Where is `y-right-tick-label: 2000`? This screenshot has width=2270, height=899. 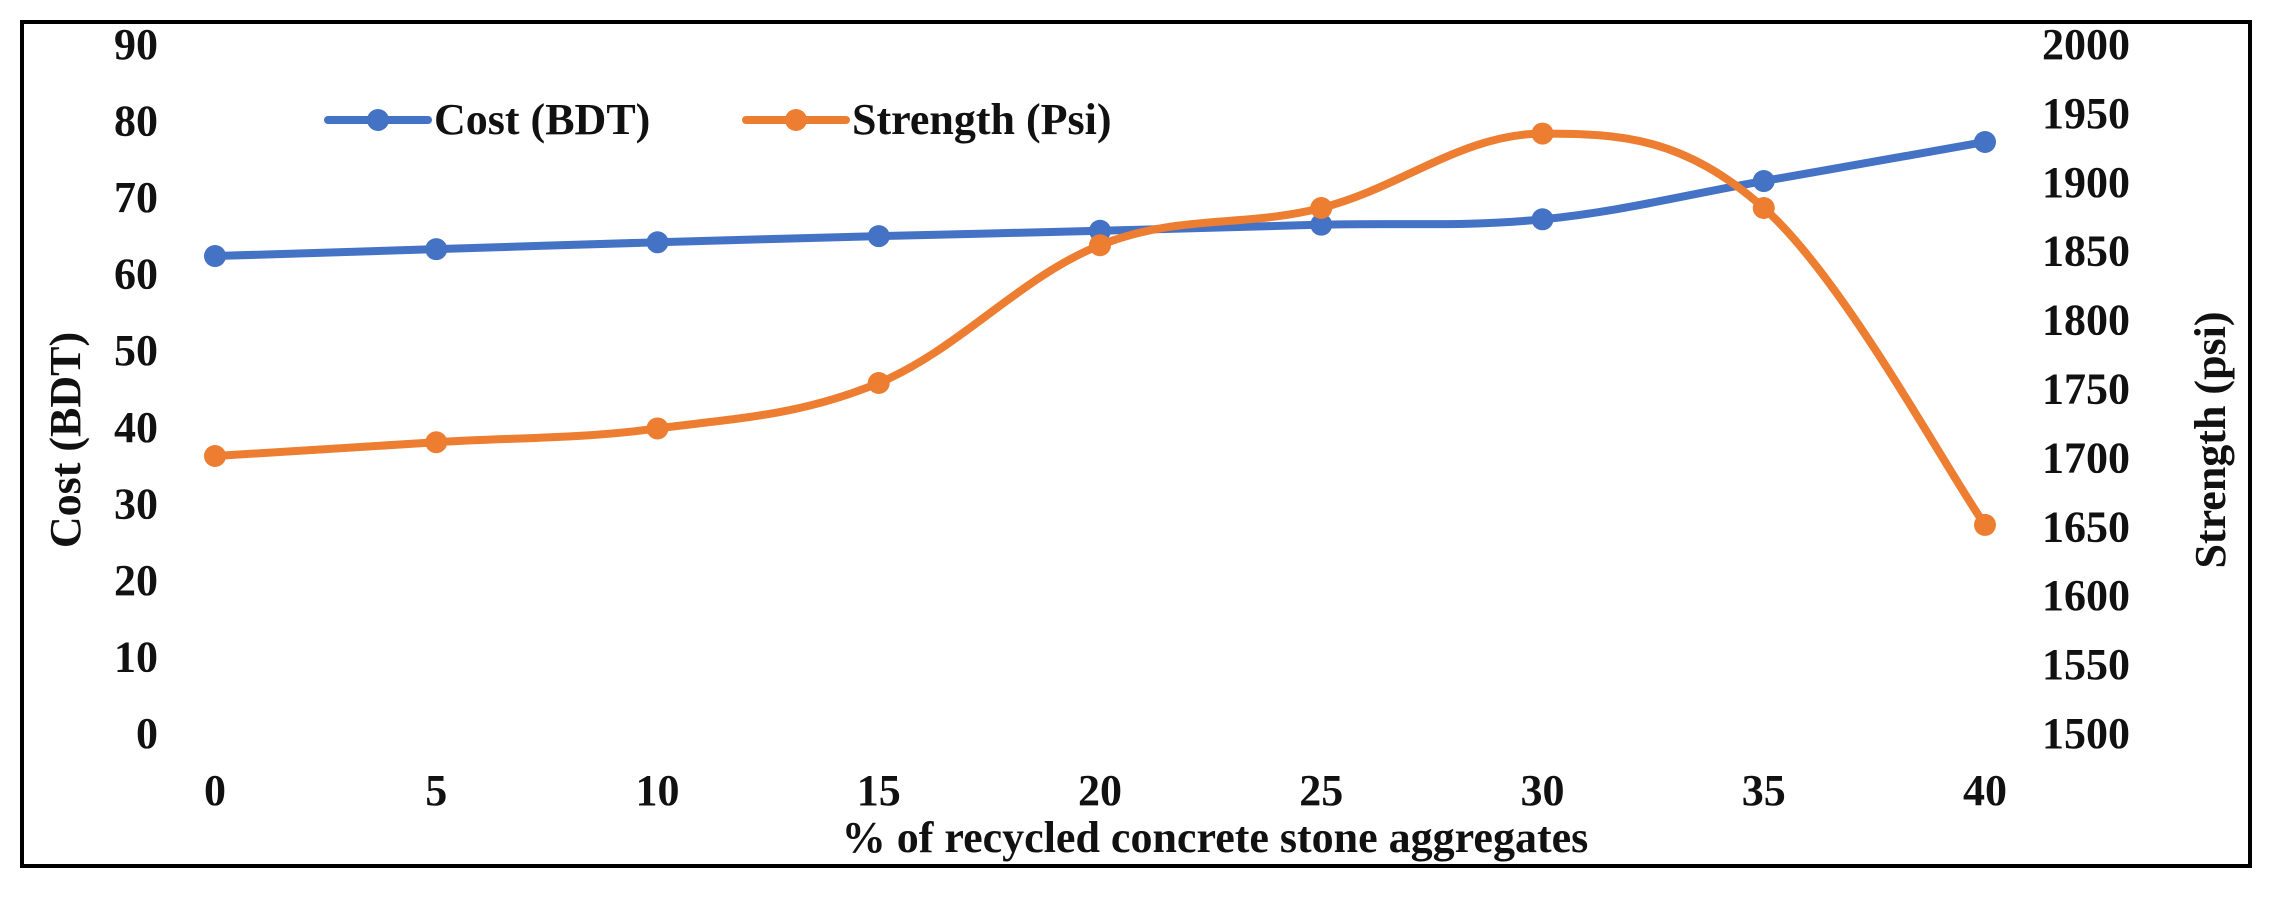
y-right-tick-label: 2000 is located at coordinates (2086, 44).